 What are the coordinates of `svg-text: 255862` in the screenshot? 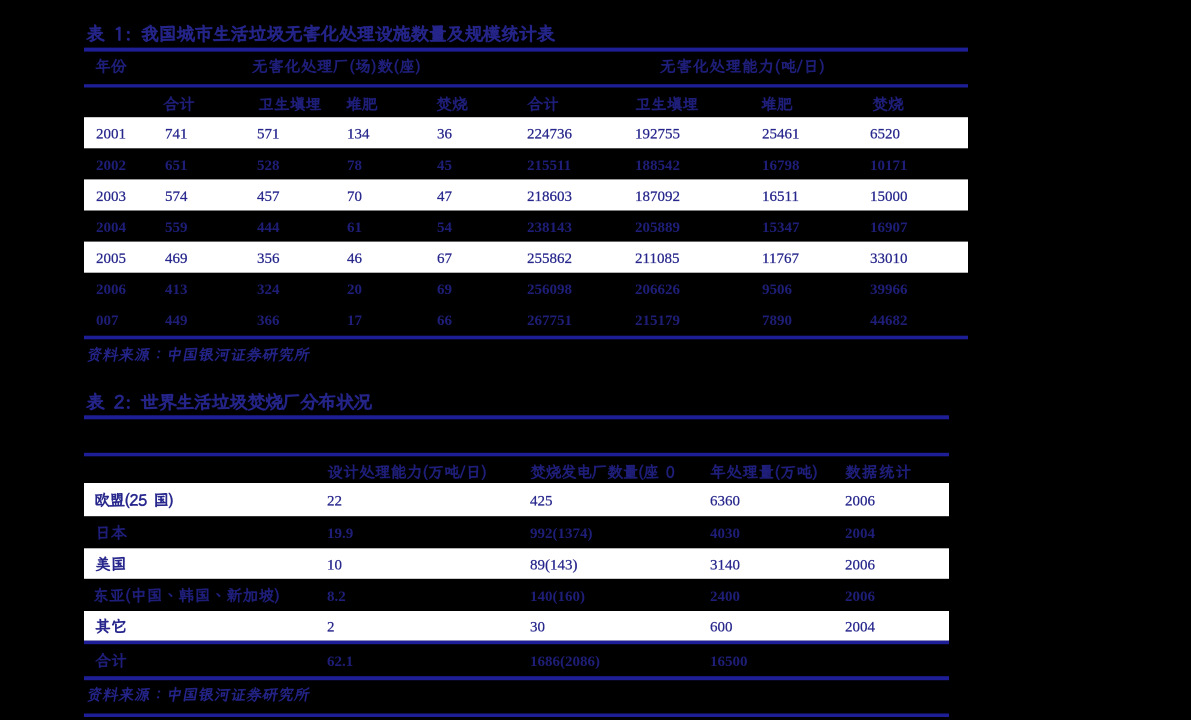 It's located at (549, 259).